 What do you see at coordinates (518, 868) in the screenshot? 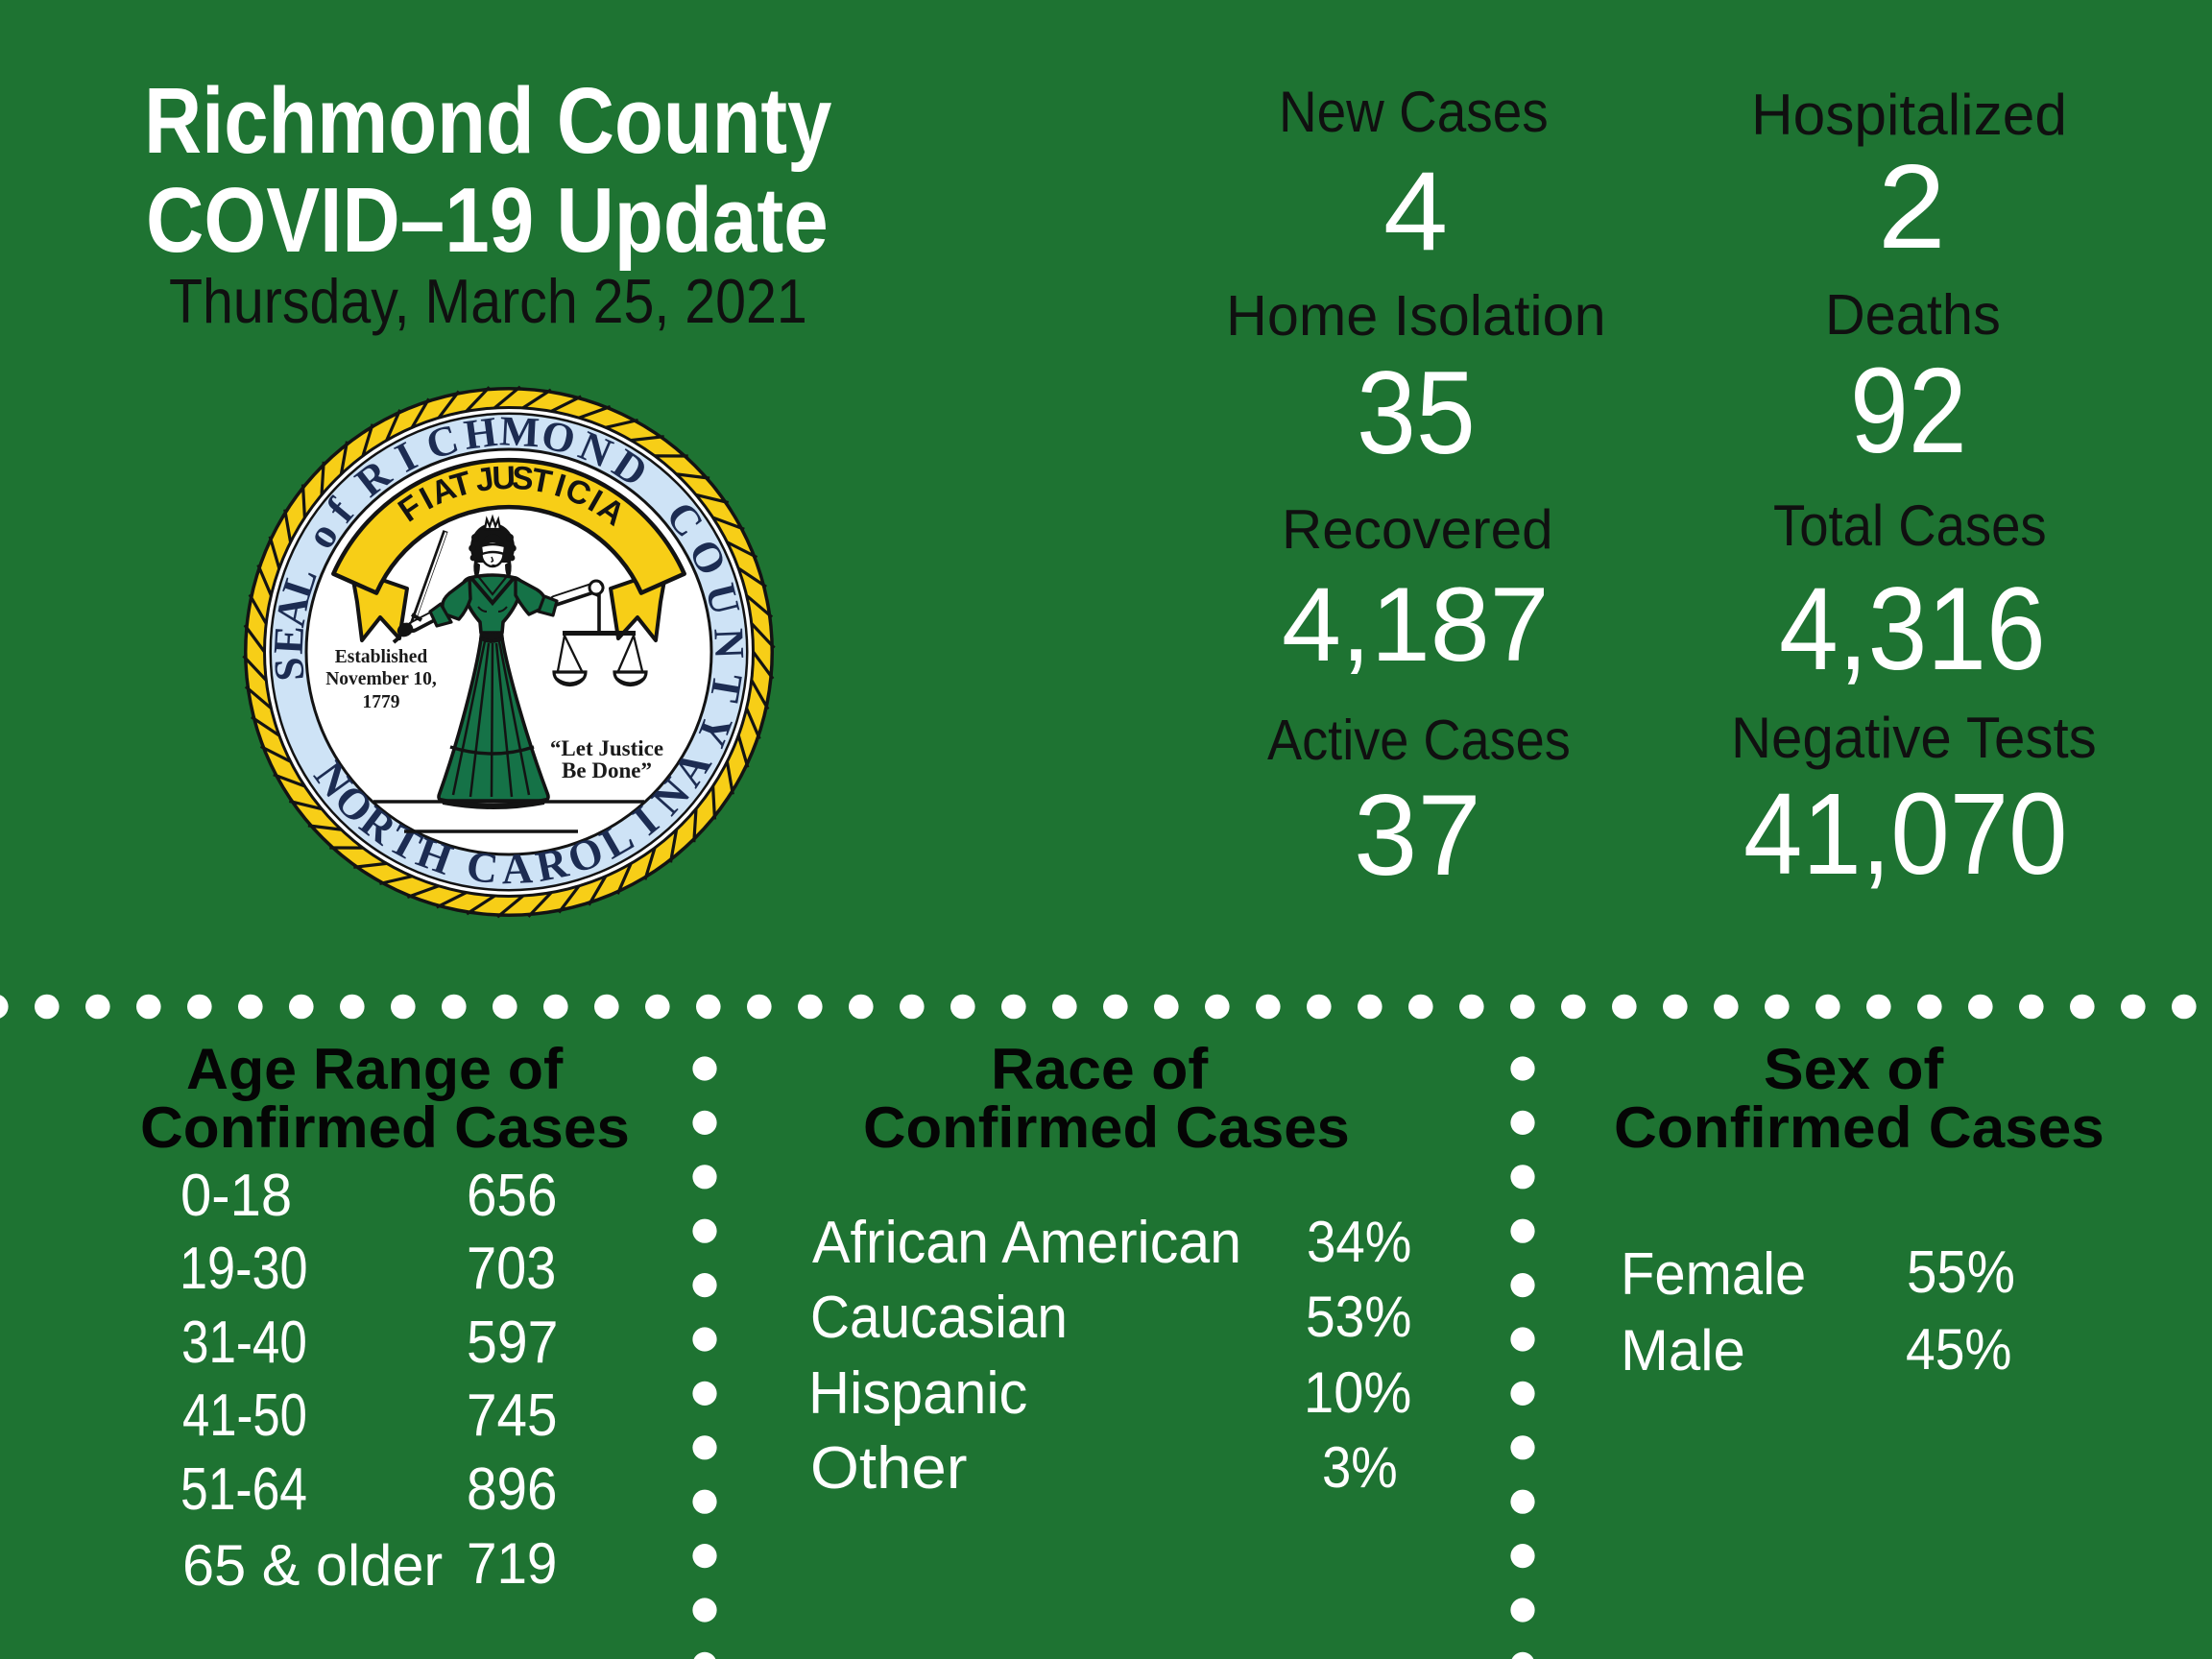
I see `svg-text: A` at bounding box center [518, 868].